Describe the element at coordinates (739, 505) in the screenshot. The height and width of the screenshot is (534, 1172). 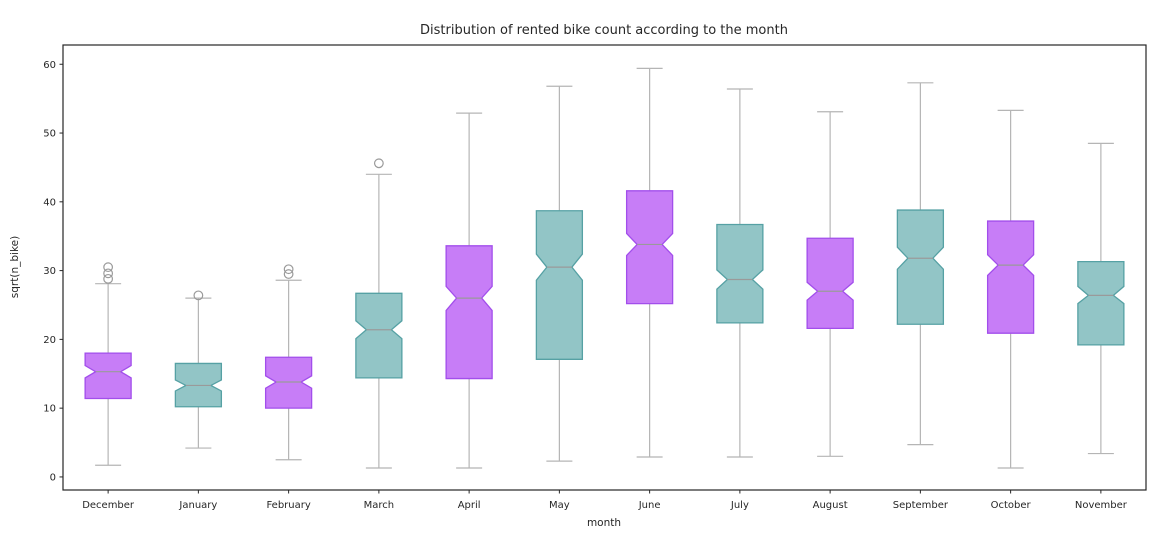
I see `x-tick-label: July` at that location.